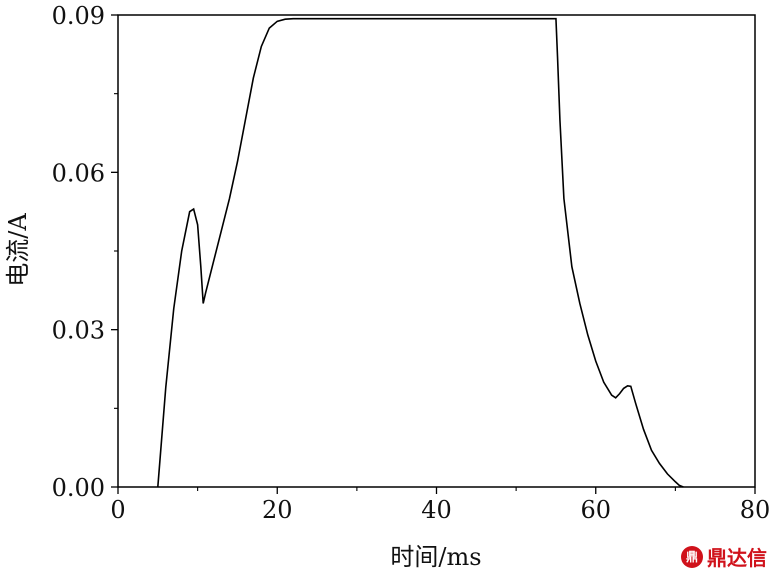 The height and width of the screenshot is (575, 775). What do you see at coordinates (78, 16) in the screenshot?
I see `y-tick-label-3: 0.09` at bounding box center [78, 16].